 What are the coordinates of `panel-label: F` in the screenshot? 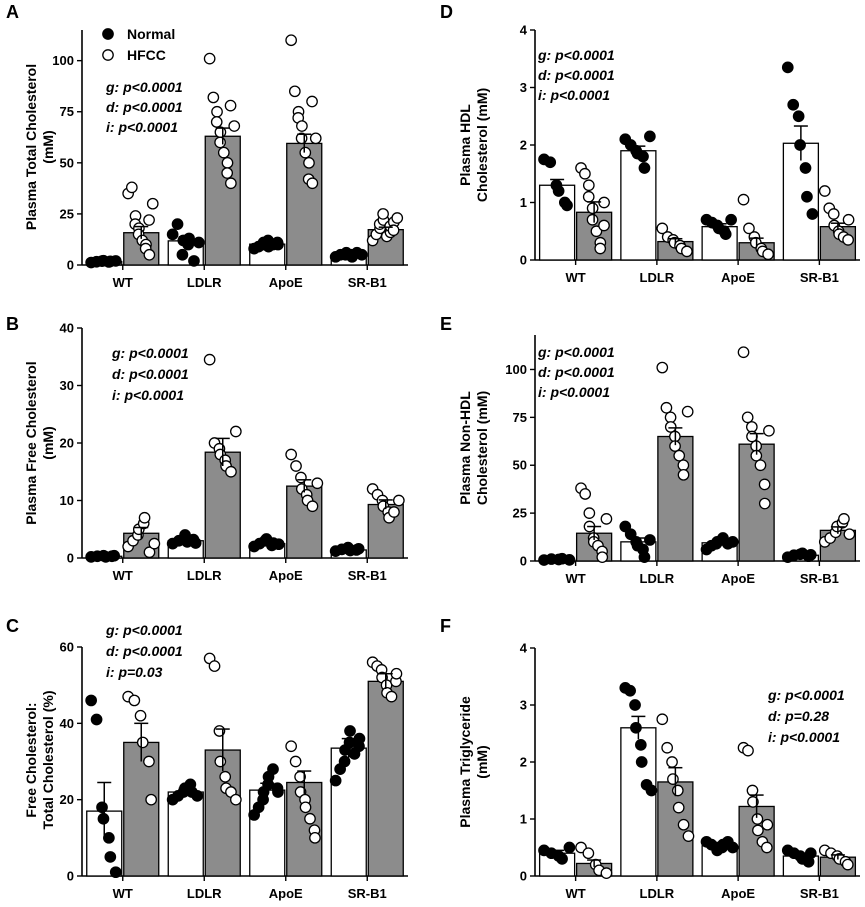 It's located at (445, 626).